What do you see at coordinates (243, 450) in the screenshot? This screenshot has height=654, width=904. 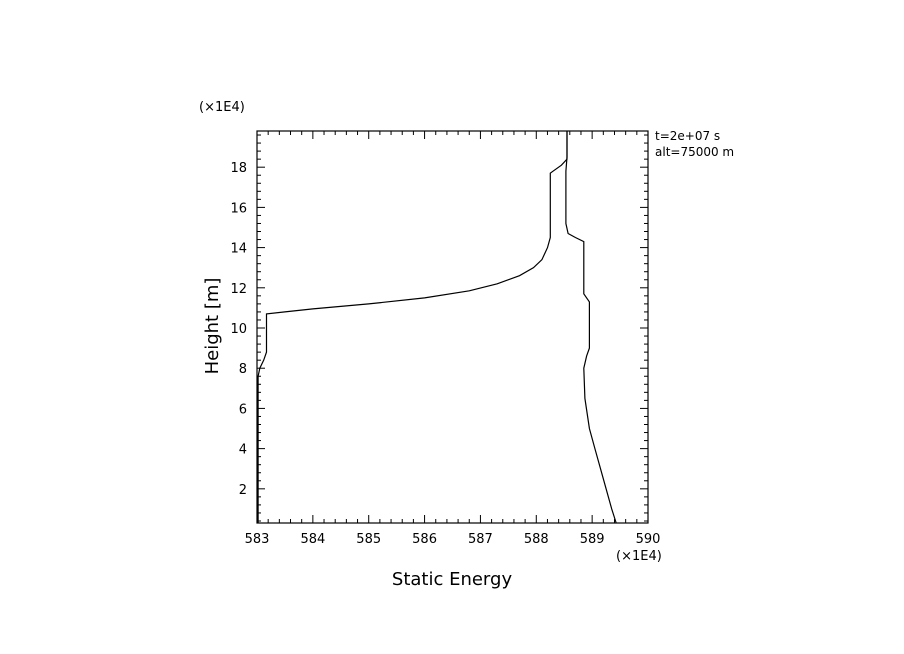 I see `y-tick-label: 4` at bounding box center [243, 450].